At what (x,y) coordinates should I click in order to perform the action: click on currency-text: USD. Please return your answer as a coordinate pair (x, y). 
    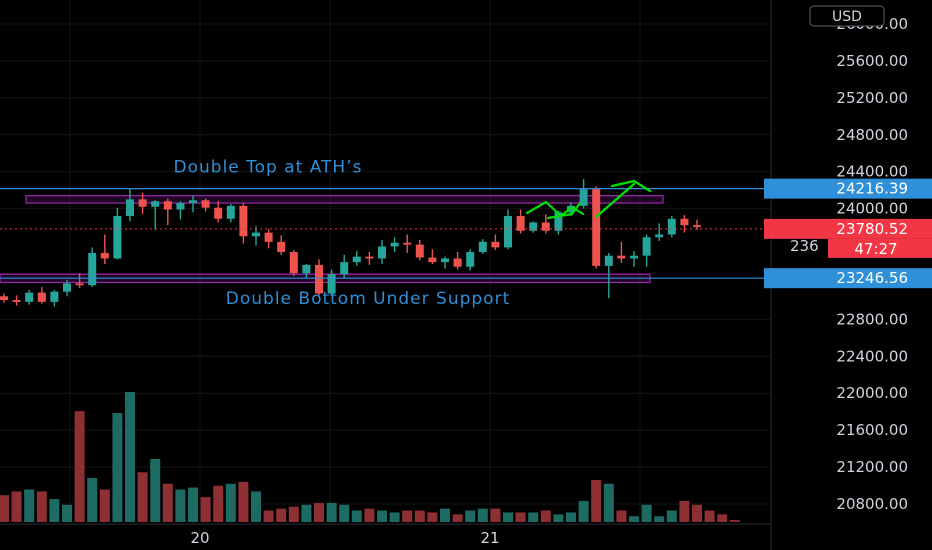
    Looking at the image, I should click on (847, 17).